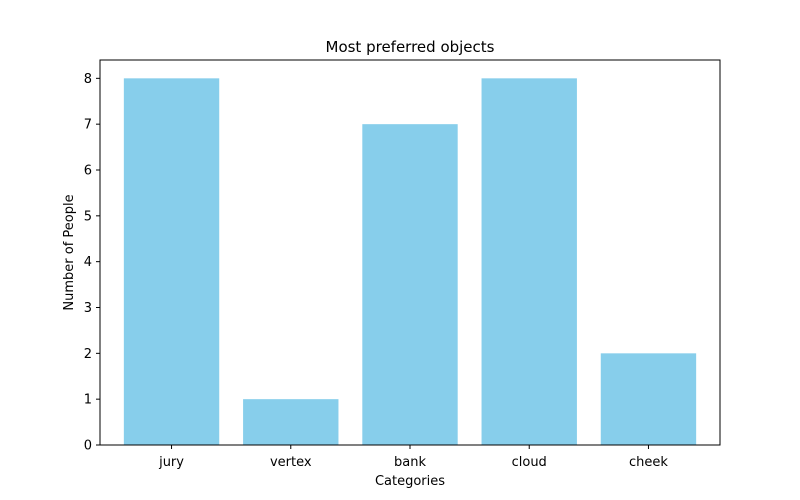  What do you see at coordinates (171, 462) in the screenshot?
I see `x-tick-label-jury: jury` at bounding box center [171, 462].